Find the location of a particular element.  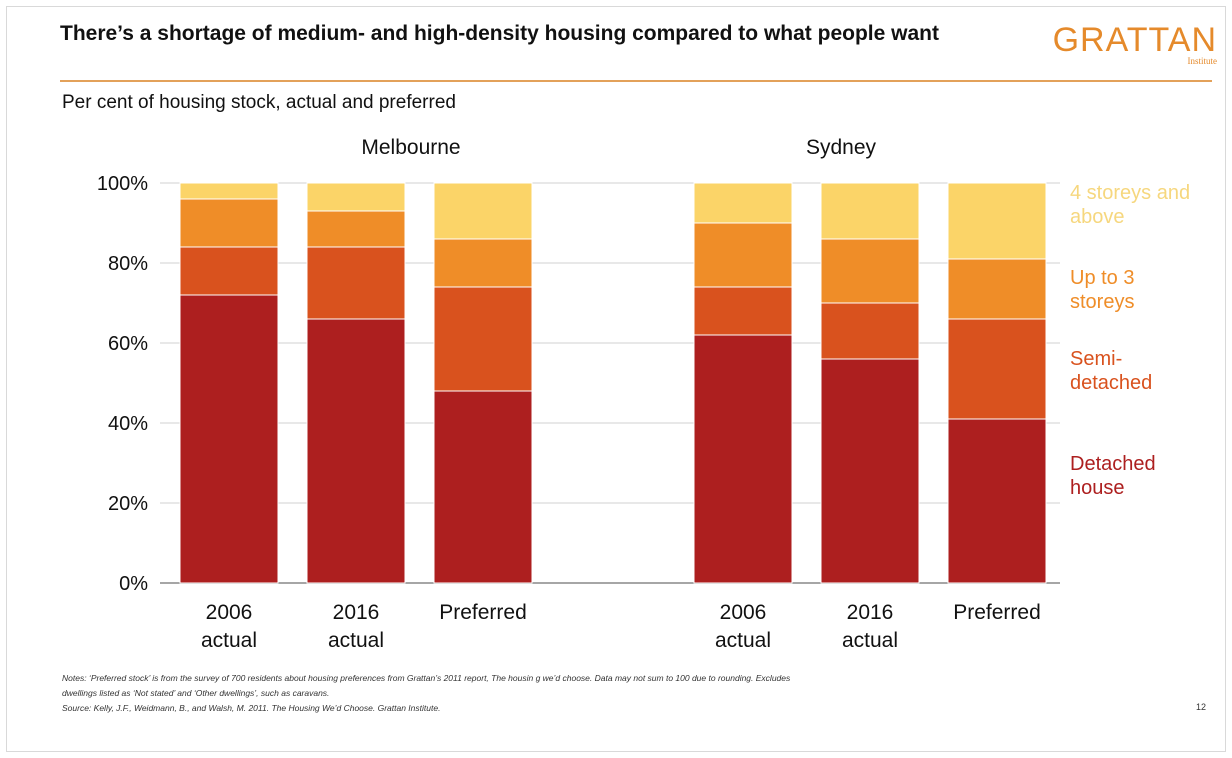

group-label-melbourne: Melbourne is located at coordinates (411, 147).